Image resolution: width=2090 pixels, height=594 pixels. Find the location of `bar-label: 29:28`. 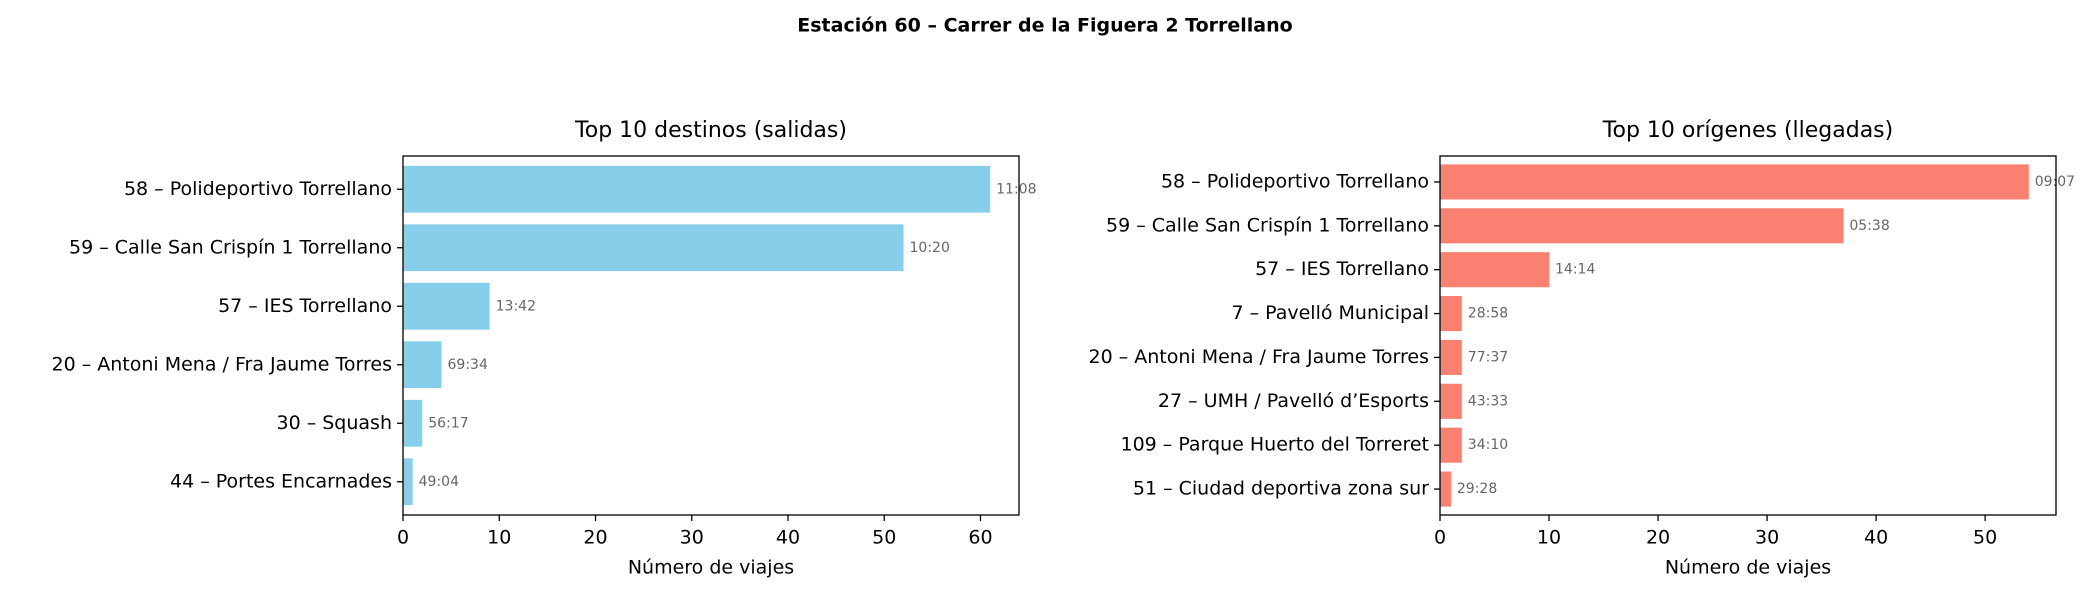

bar-label: 29:28 is located at coordinates (1477, 489).